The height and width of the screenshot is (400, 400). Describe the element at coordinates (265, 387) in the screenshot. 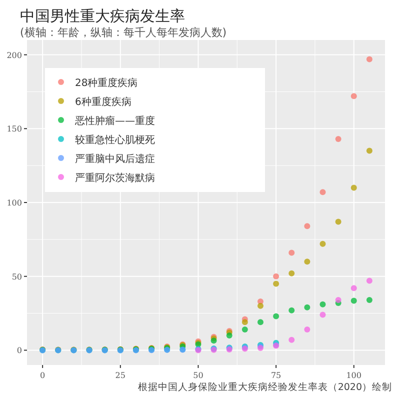

I see `text: 根据中国人身保险业重大疾病经验发生率表（2020）绘制` at that location.